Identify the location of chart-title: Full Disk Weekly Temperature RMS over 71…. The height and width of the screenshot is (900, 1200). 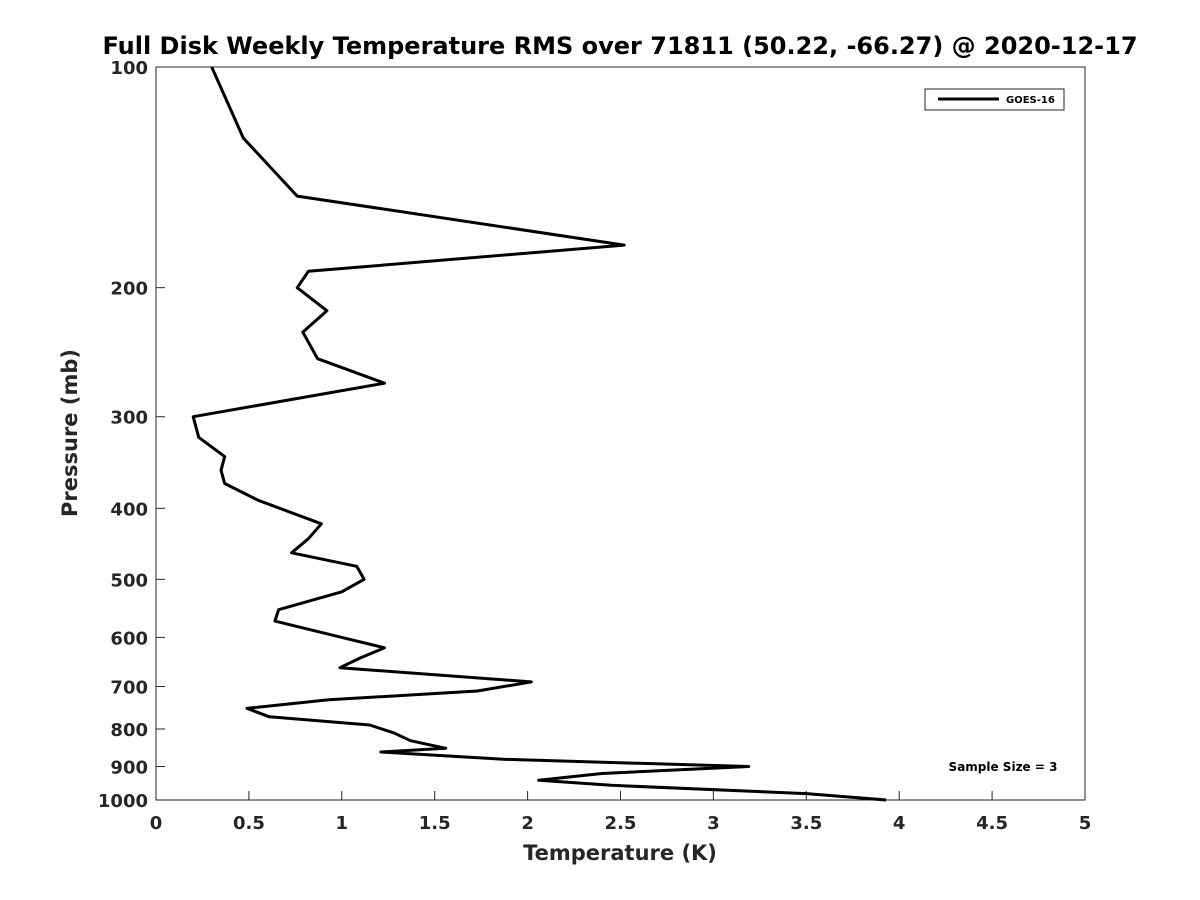
(619, 46).